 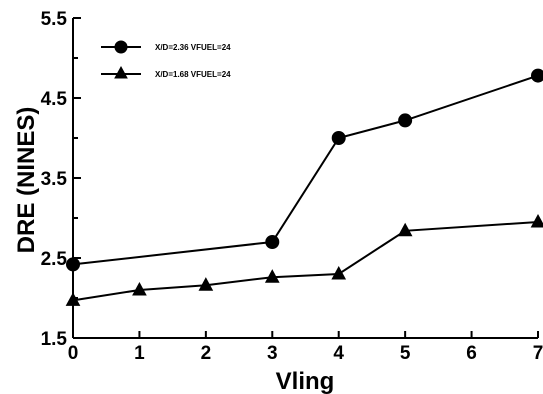 What do you see at coordinates (538, 353) in the screenshot?
I see `x-tick-label-7: 7` at bounding box center [538, 353].